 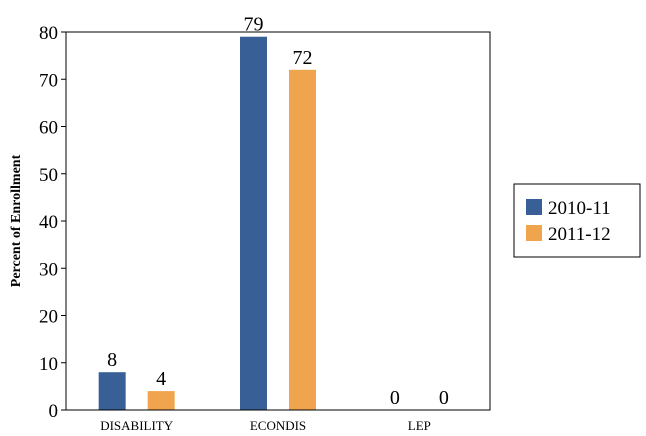 I want to click on data-label: 8, so click(x=112, y=360).